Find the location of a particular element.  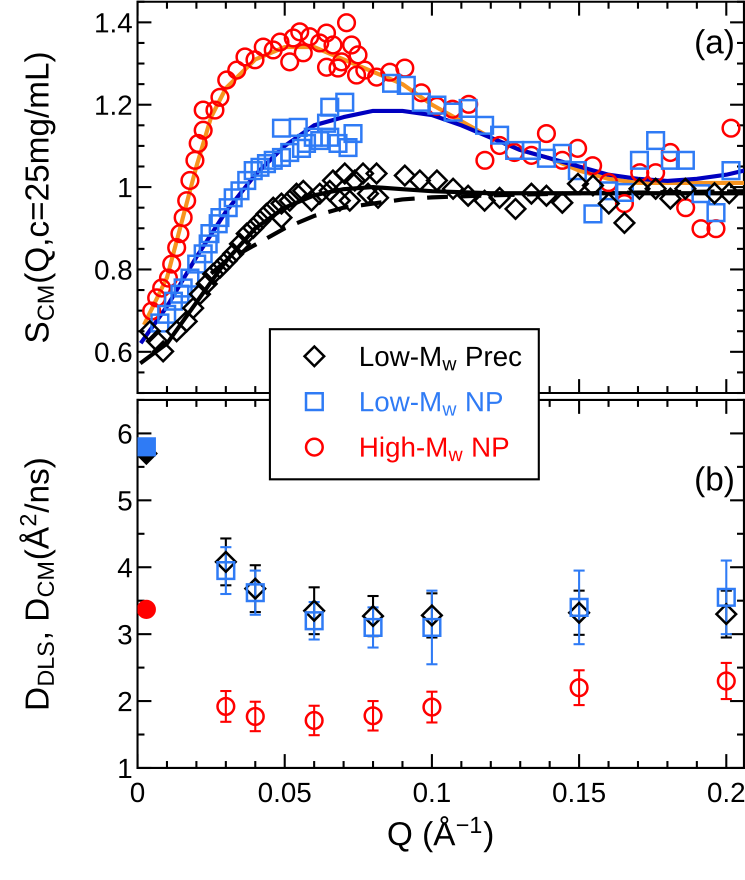

y-axis-title: S$_{CM}$(Q,c=25mg/mL) is located at coordinates (40, 197).